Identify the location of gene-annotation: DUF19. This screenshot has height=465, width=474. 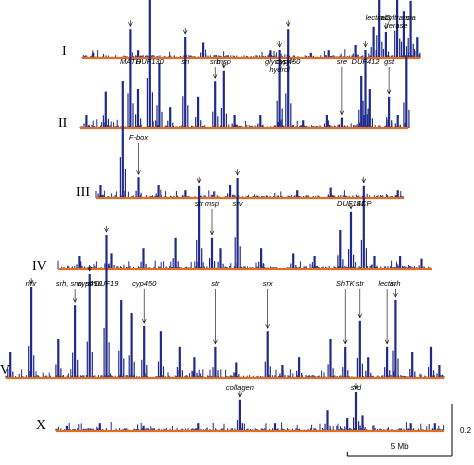
(107, 257).